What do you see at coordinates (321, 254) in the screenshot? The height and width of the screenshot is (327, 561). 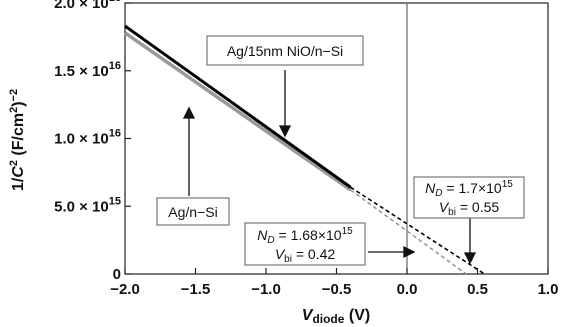 I see `vbi-val-si: 0.42` at bounding box center [321, 254].